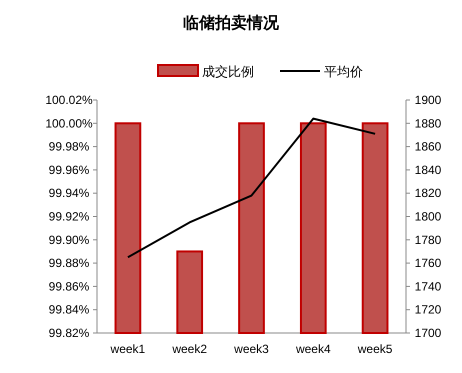 The image size is (462, 373). I want to click on legend-label: 平均价, so click(343, 71).